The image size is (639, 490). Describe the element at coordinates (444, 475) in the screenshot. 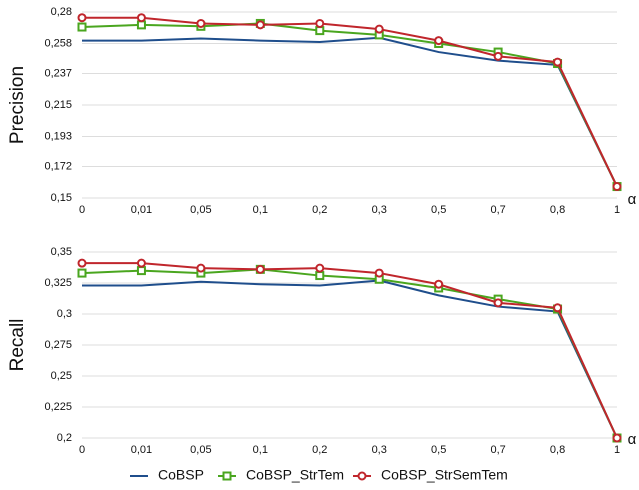

I see `legend-label: CoBSP_StrSemTem` at that location.